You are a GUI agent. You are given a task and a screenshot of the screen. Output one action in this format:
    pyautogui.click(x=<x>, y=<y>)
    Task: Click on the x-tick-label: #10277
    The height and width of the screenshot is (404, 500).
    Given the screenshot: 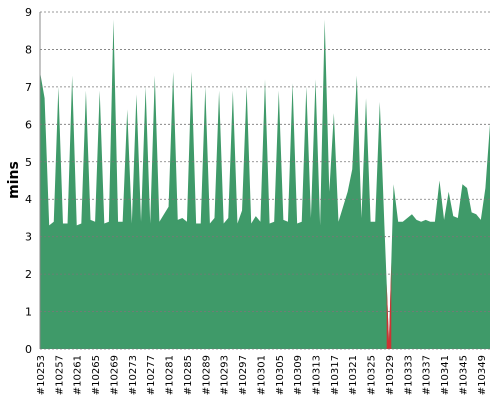 What is the action you would take?
    pyautogui.click(x=151, y=375)
    